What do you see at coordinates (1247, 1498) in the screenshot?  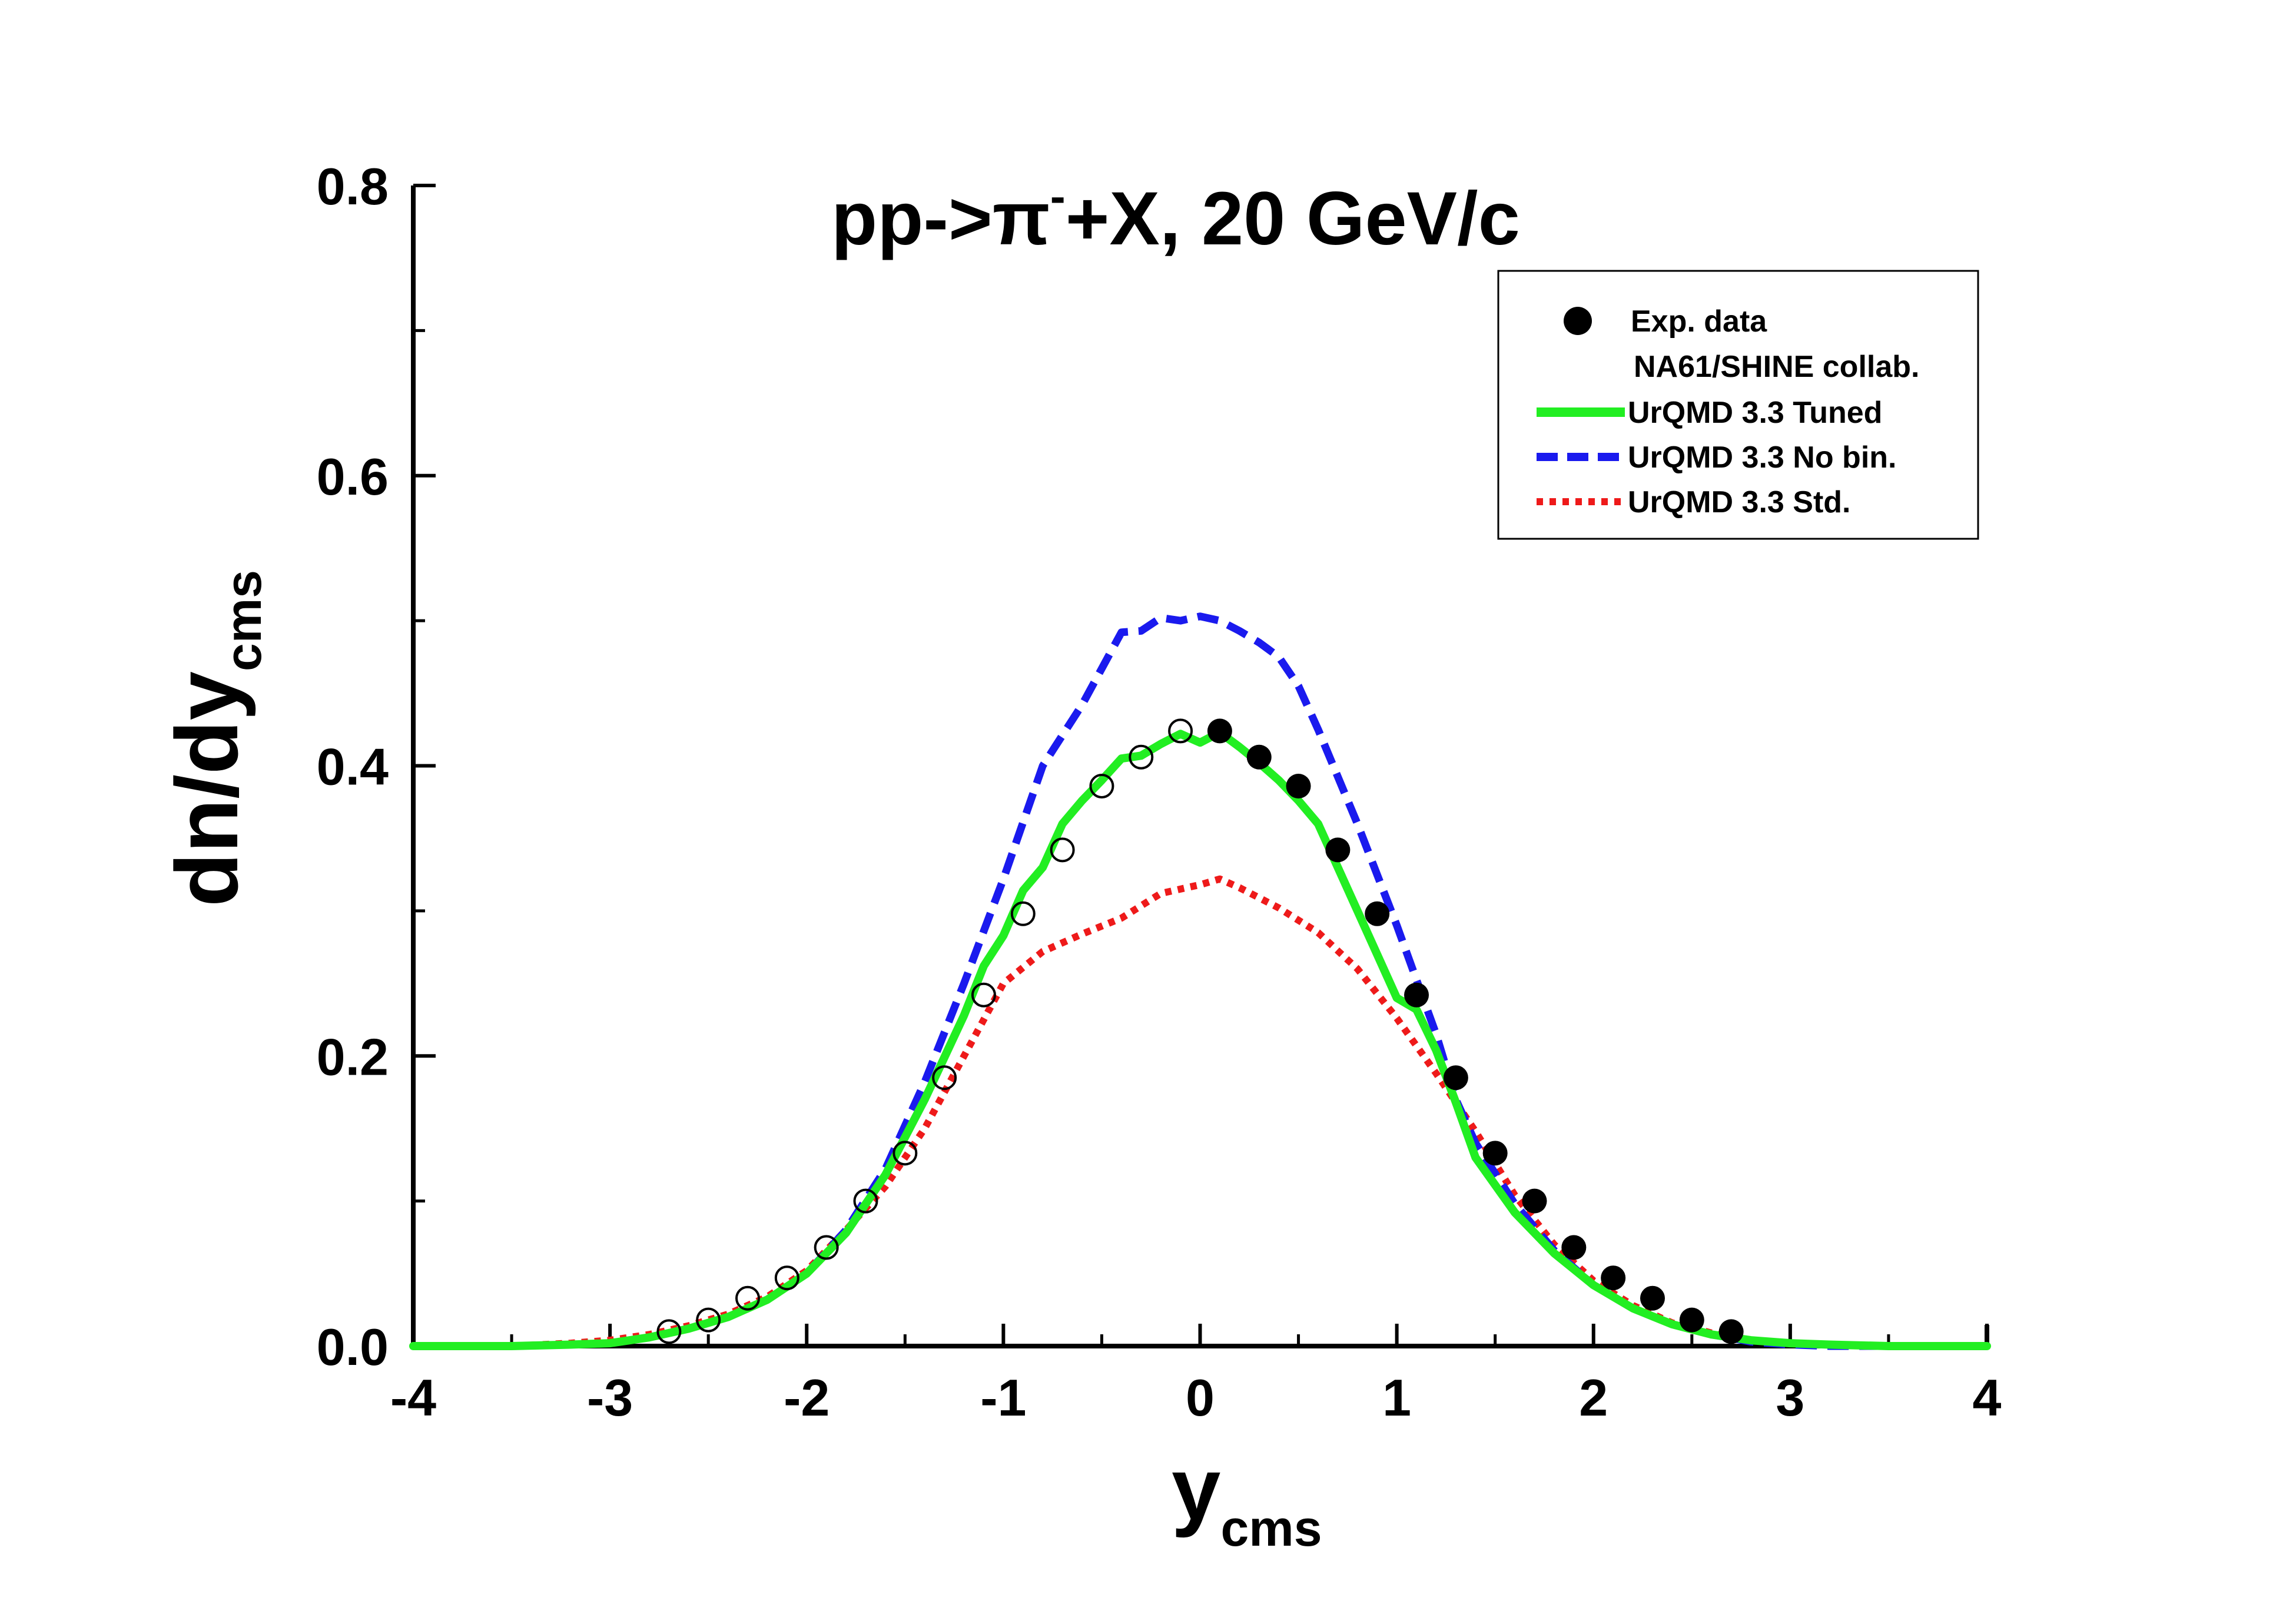 I see `x-axis-title: ycms` at bounding box center [1247, 1498].